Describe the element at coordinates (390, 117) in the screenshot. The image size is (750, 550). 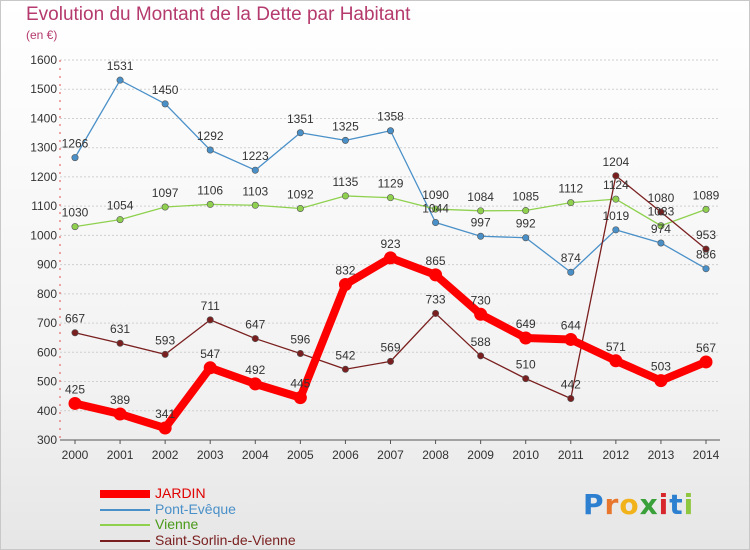
I see `data-label: 1358` at that location.